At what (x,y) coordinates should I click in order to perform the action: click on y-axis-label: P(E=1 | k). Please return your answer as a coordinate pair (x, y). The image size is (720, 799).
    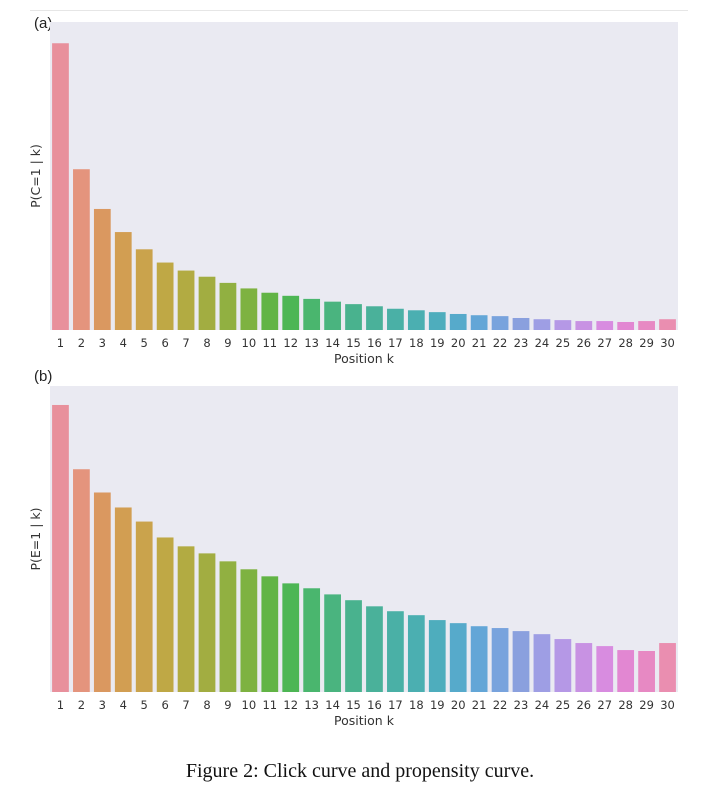
    Looking at the image, I should click on (35, 538).